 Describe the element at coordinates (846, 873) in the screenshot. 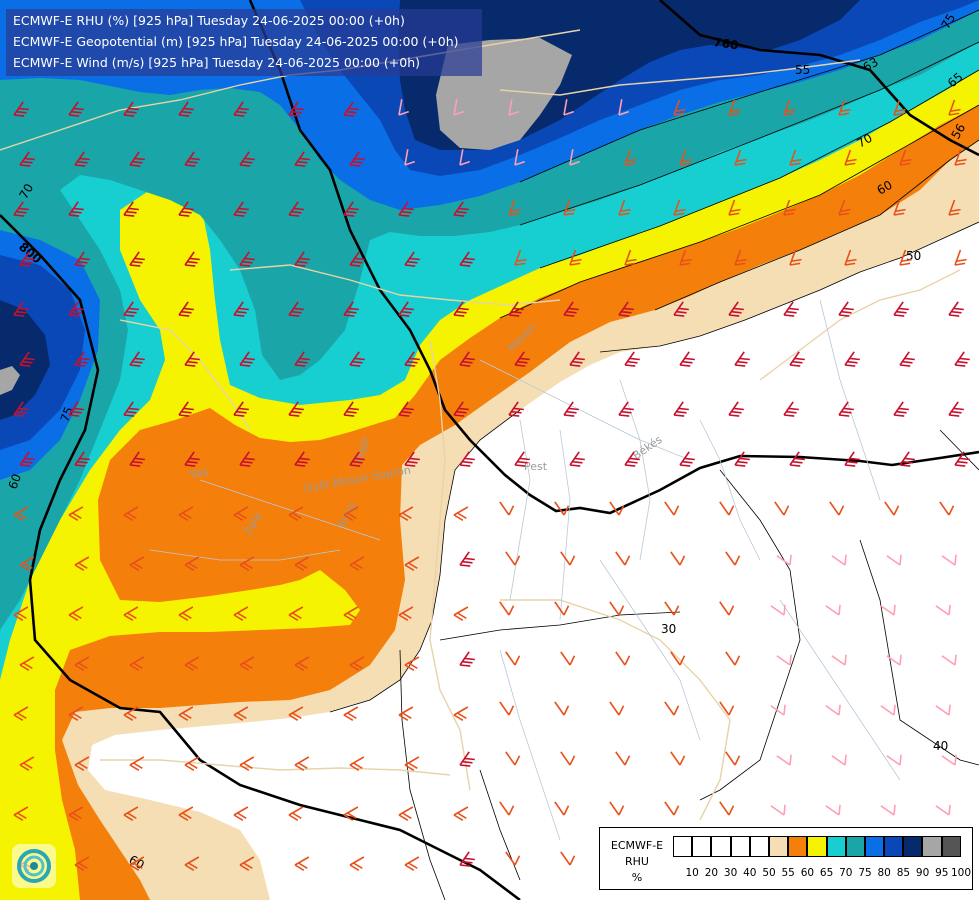

I see `legend-tick: 70` at that location.